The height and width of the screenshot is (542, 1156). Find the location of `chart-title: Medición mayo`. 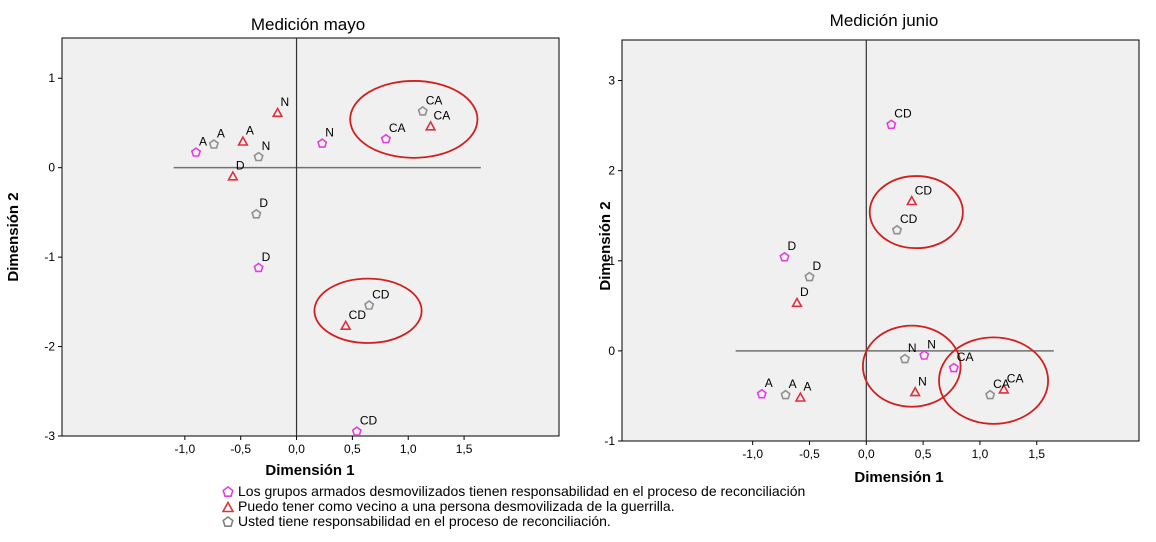

chart-title: Medición mayo is located at coordinates (308, 24).